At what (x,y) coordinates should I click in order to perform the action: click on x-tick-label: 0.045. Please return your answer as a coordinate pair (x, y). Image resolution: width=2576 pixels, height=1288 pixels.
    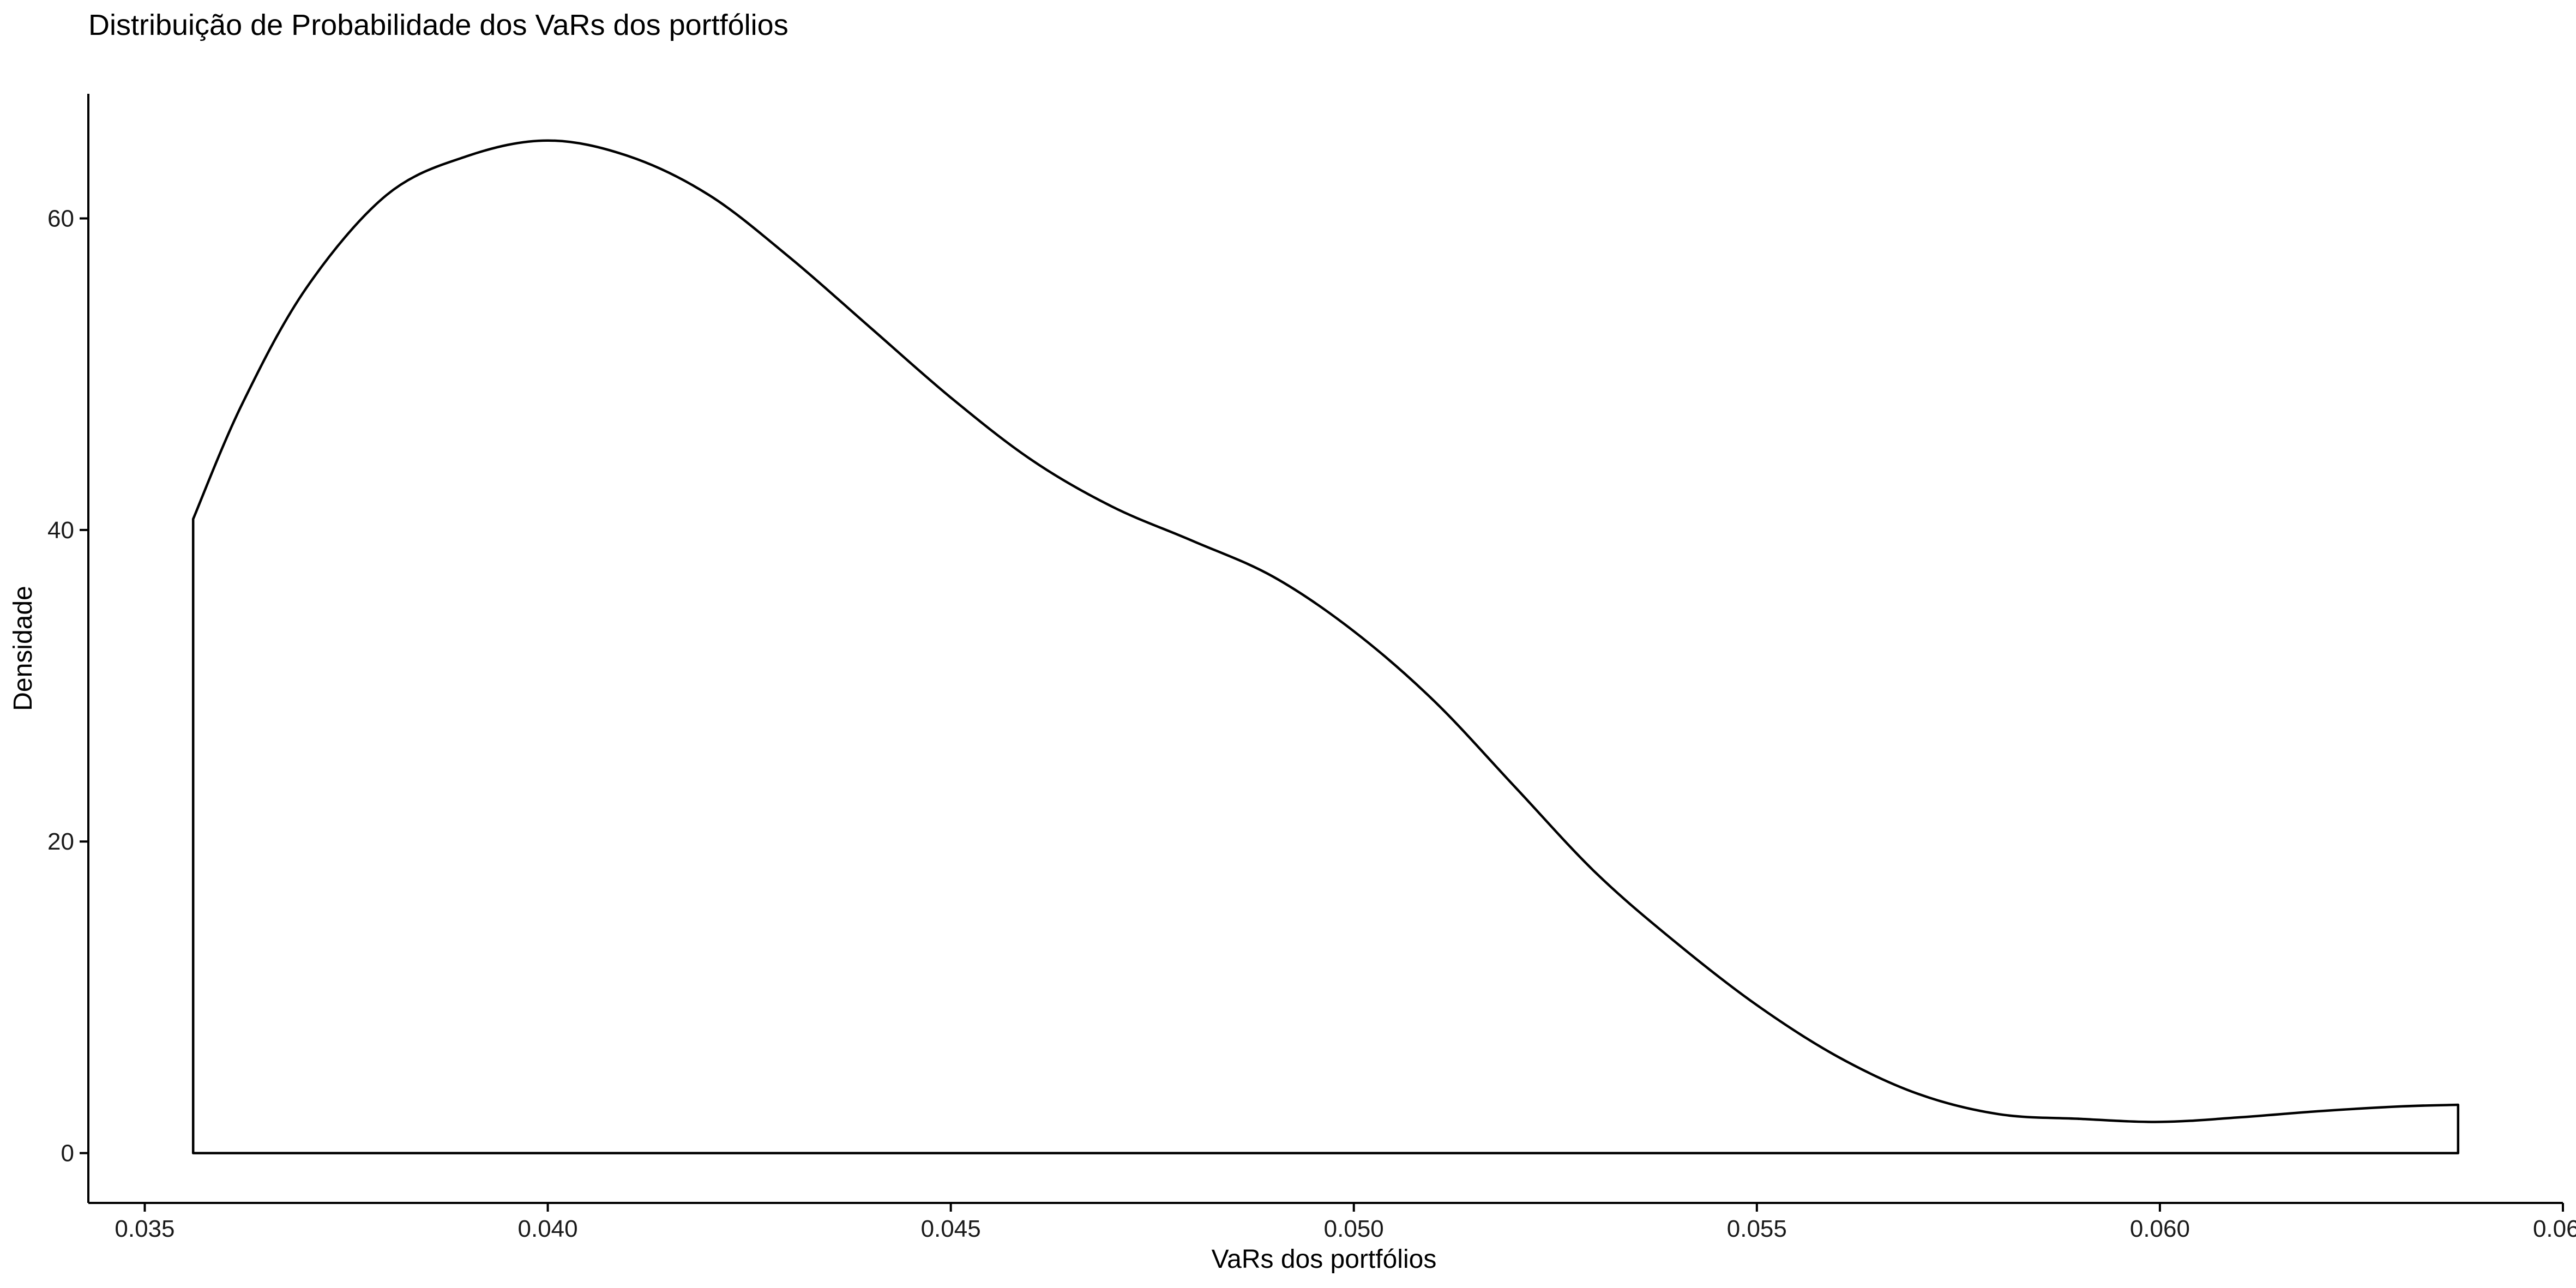
    Looking at the image, I should click on (951, 1228).